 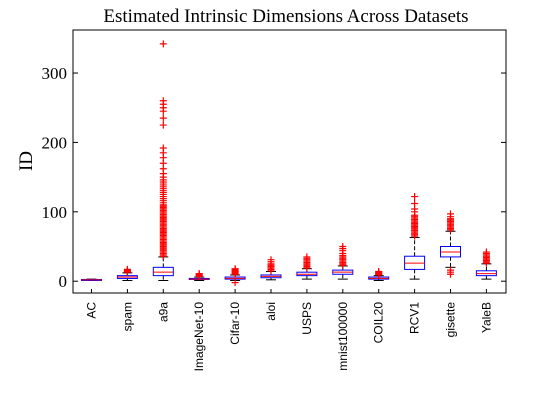 What do you see at coordinates (235, 323) in the screenshot?
I see `x-tick-label-cifar-10: Cifar-10` at bounding box center [235, 323].